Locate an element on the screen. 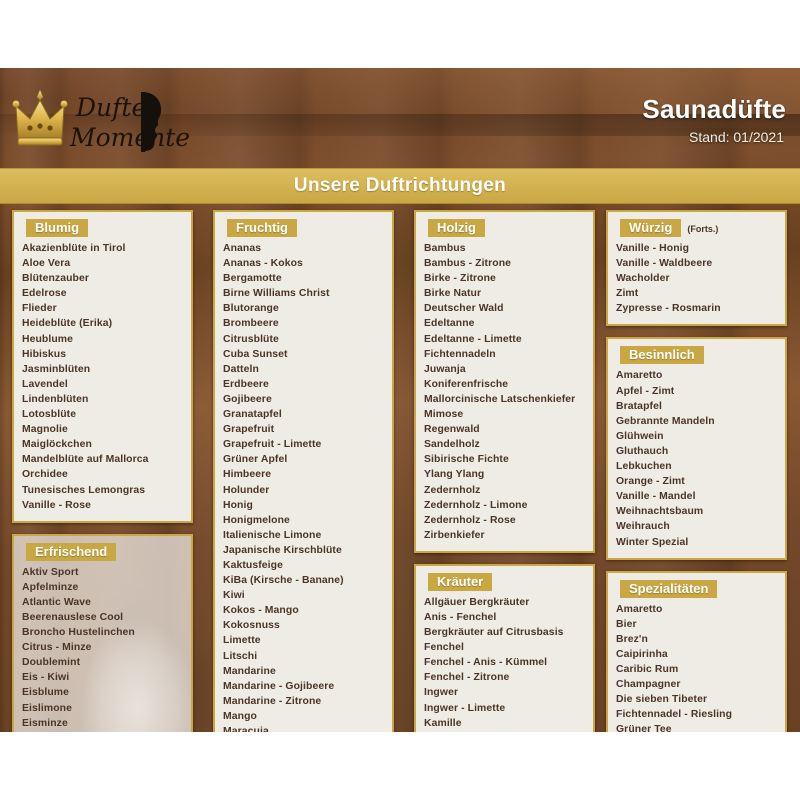  list-item: Fenchel - Anis - Kümmel is located at coordinates (486, 663).